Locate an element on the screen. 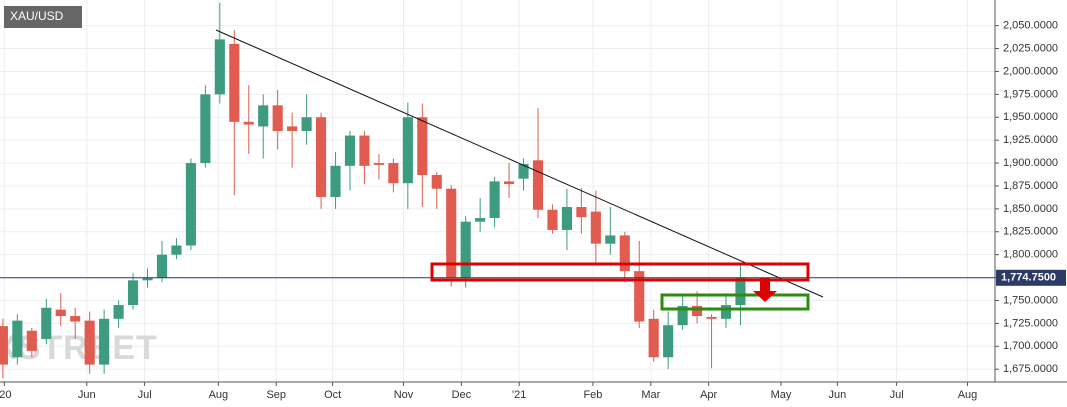 Image resolution: width=1067 pixels, height=407 pixels. x-tick-label: Nov is located at coordinates (404, 395).